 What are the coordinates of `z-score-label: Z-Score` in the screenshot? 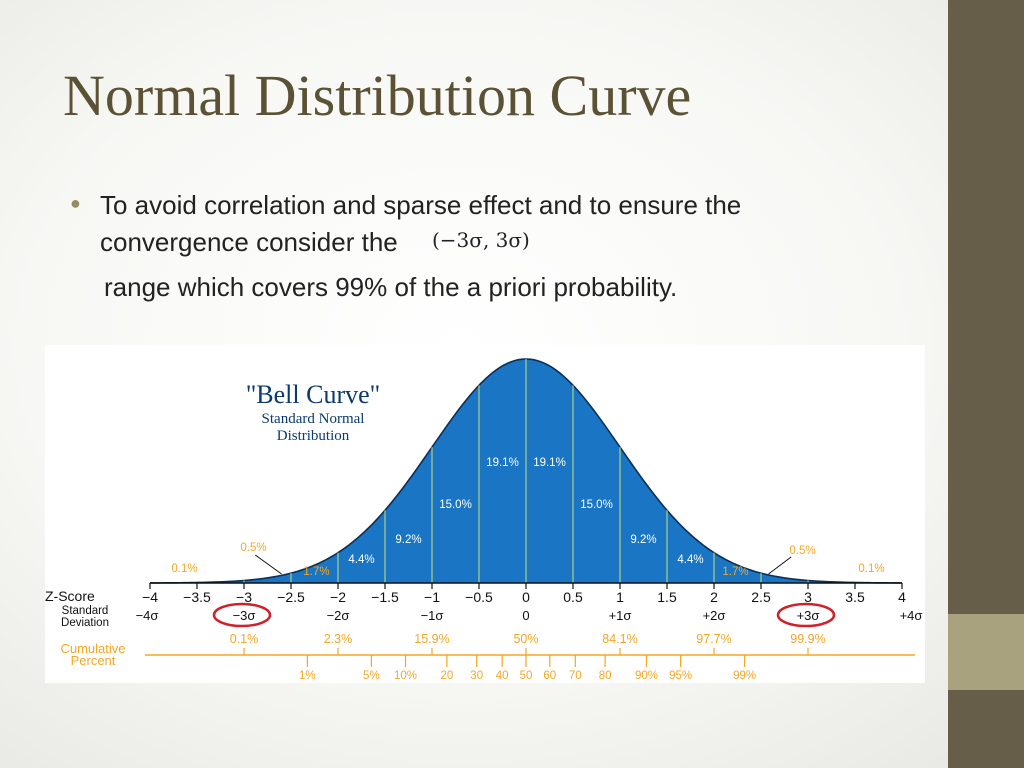 It's located at (70, 596).